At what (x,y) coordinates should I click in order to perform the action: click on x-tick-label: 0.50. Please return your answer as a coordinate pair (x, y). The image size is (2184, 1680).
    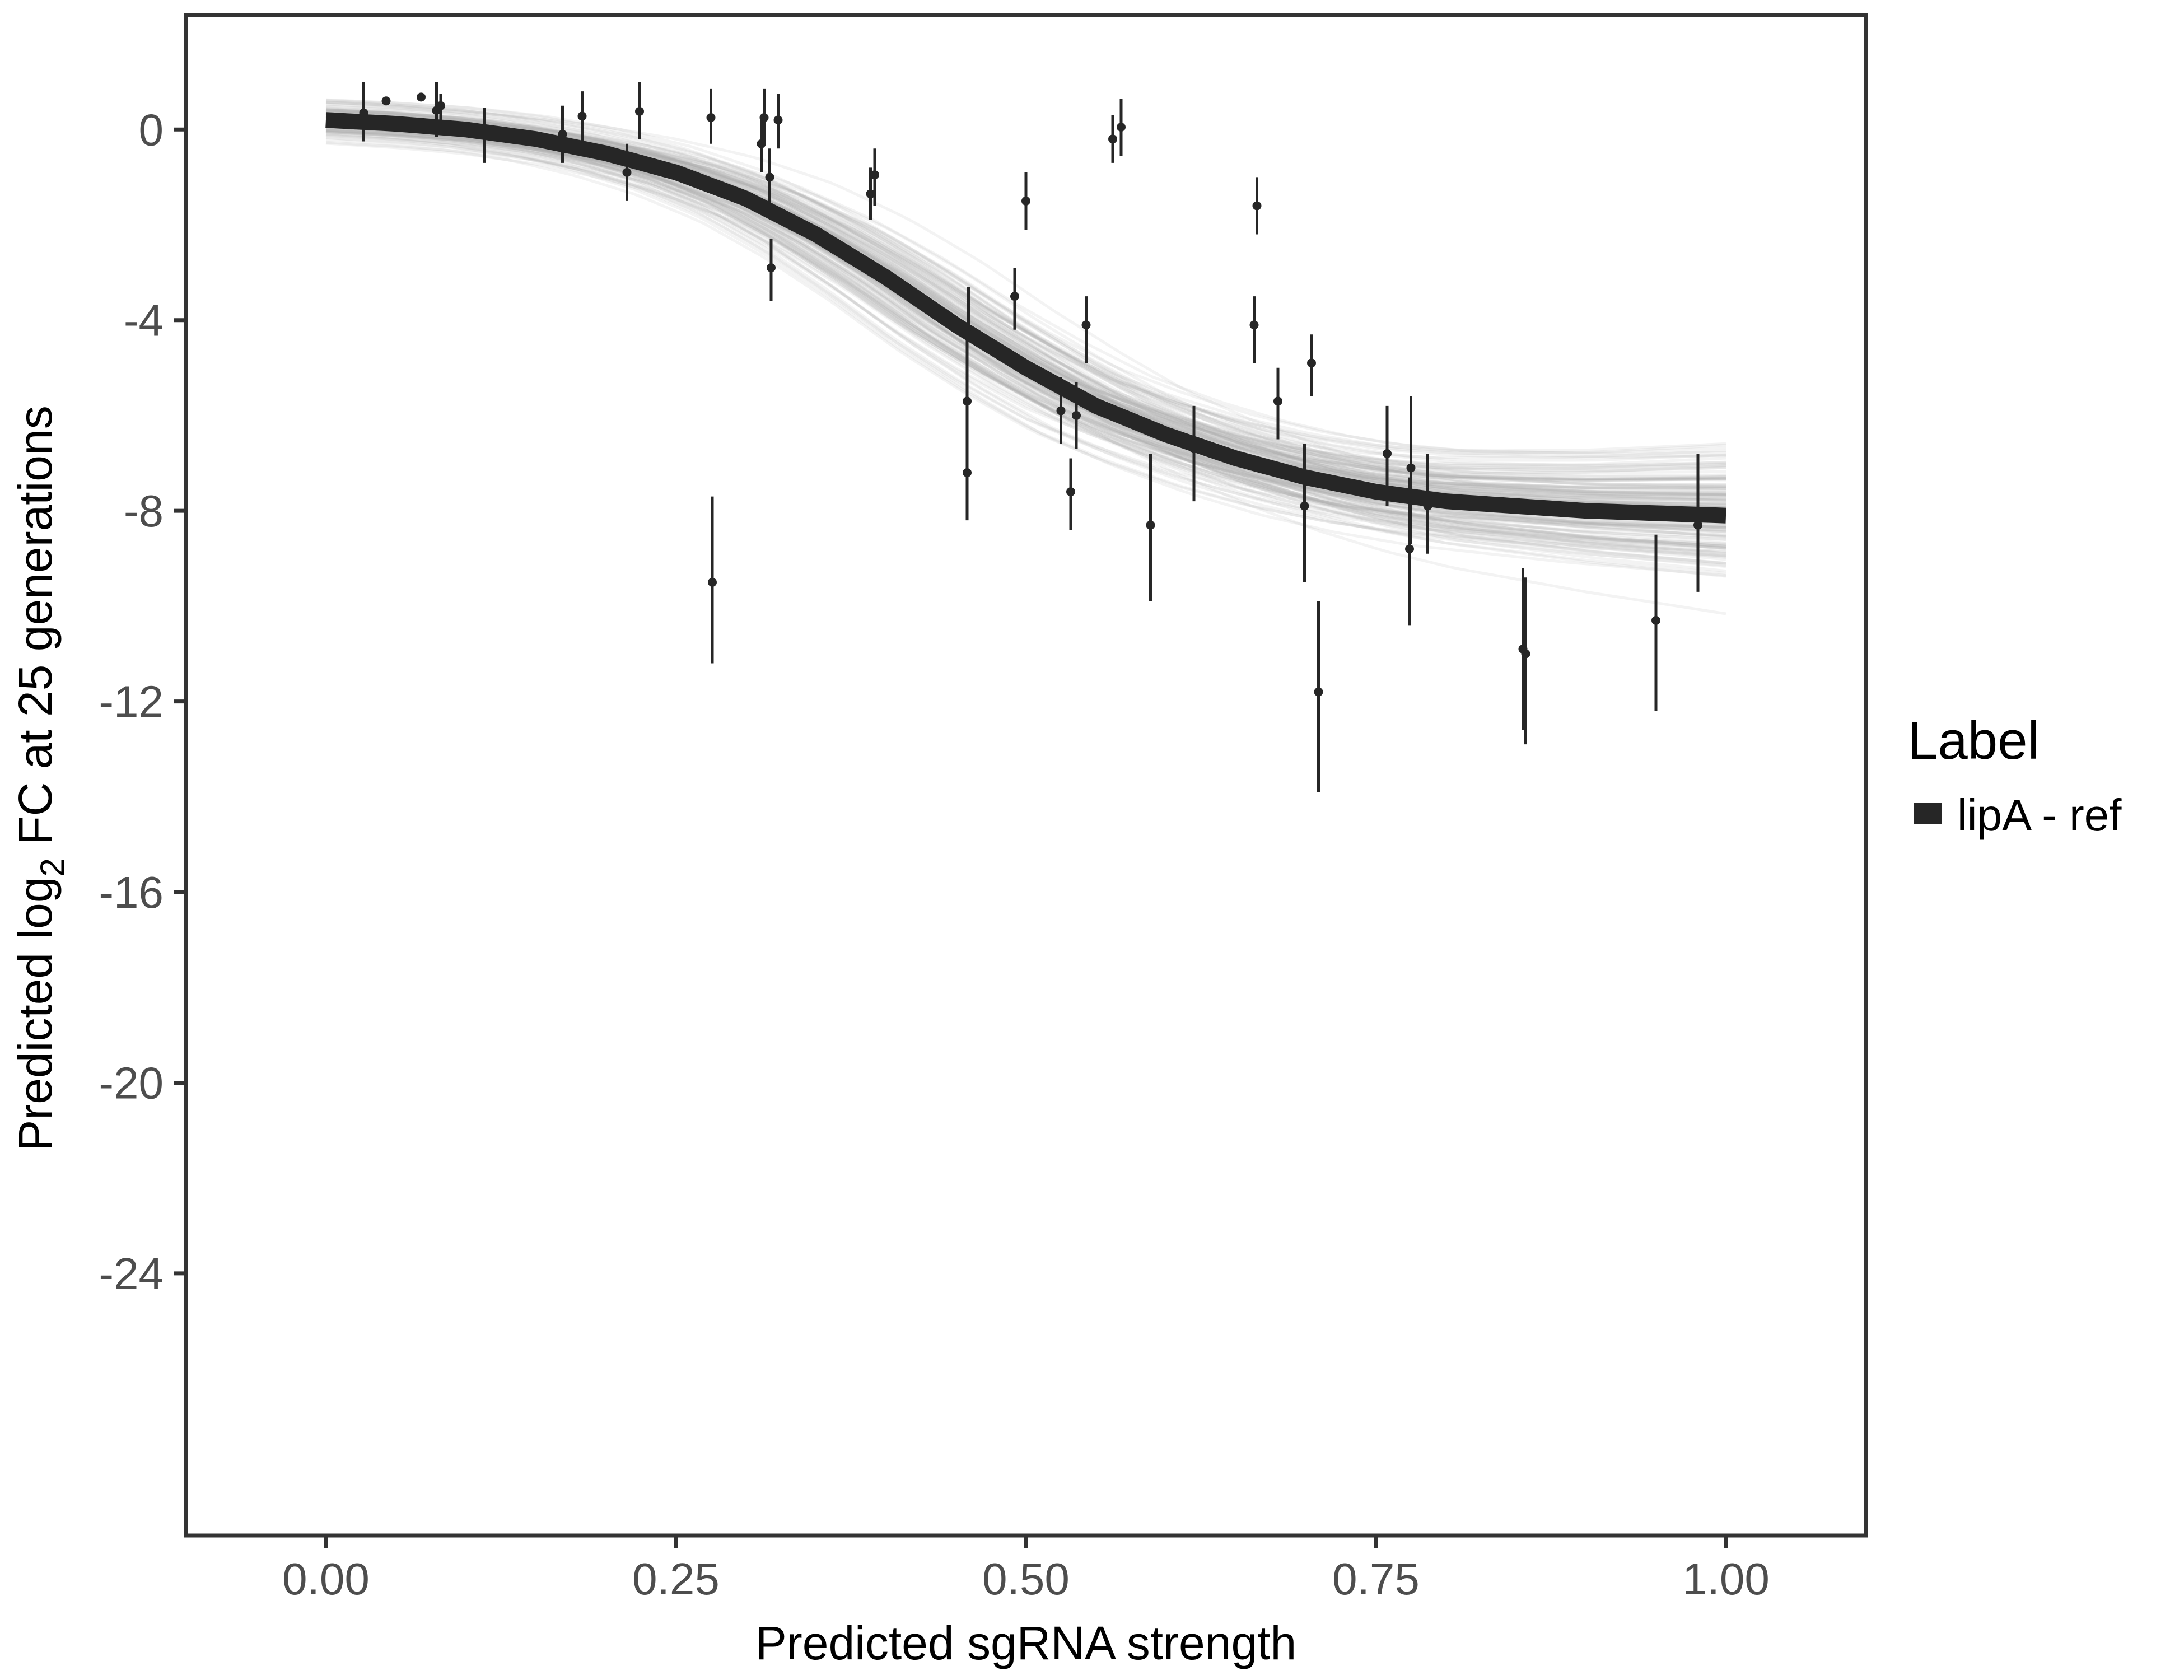
    Looking at the image, I should click on (1026, 1579).